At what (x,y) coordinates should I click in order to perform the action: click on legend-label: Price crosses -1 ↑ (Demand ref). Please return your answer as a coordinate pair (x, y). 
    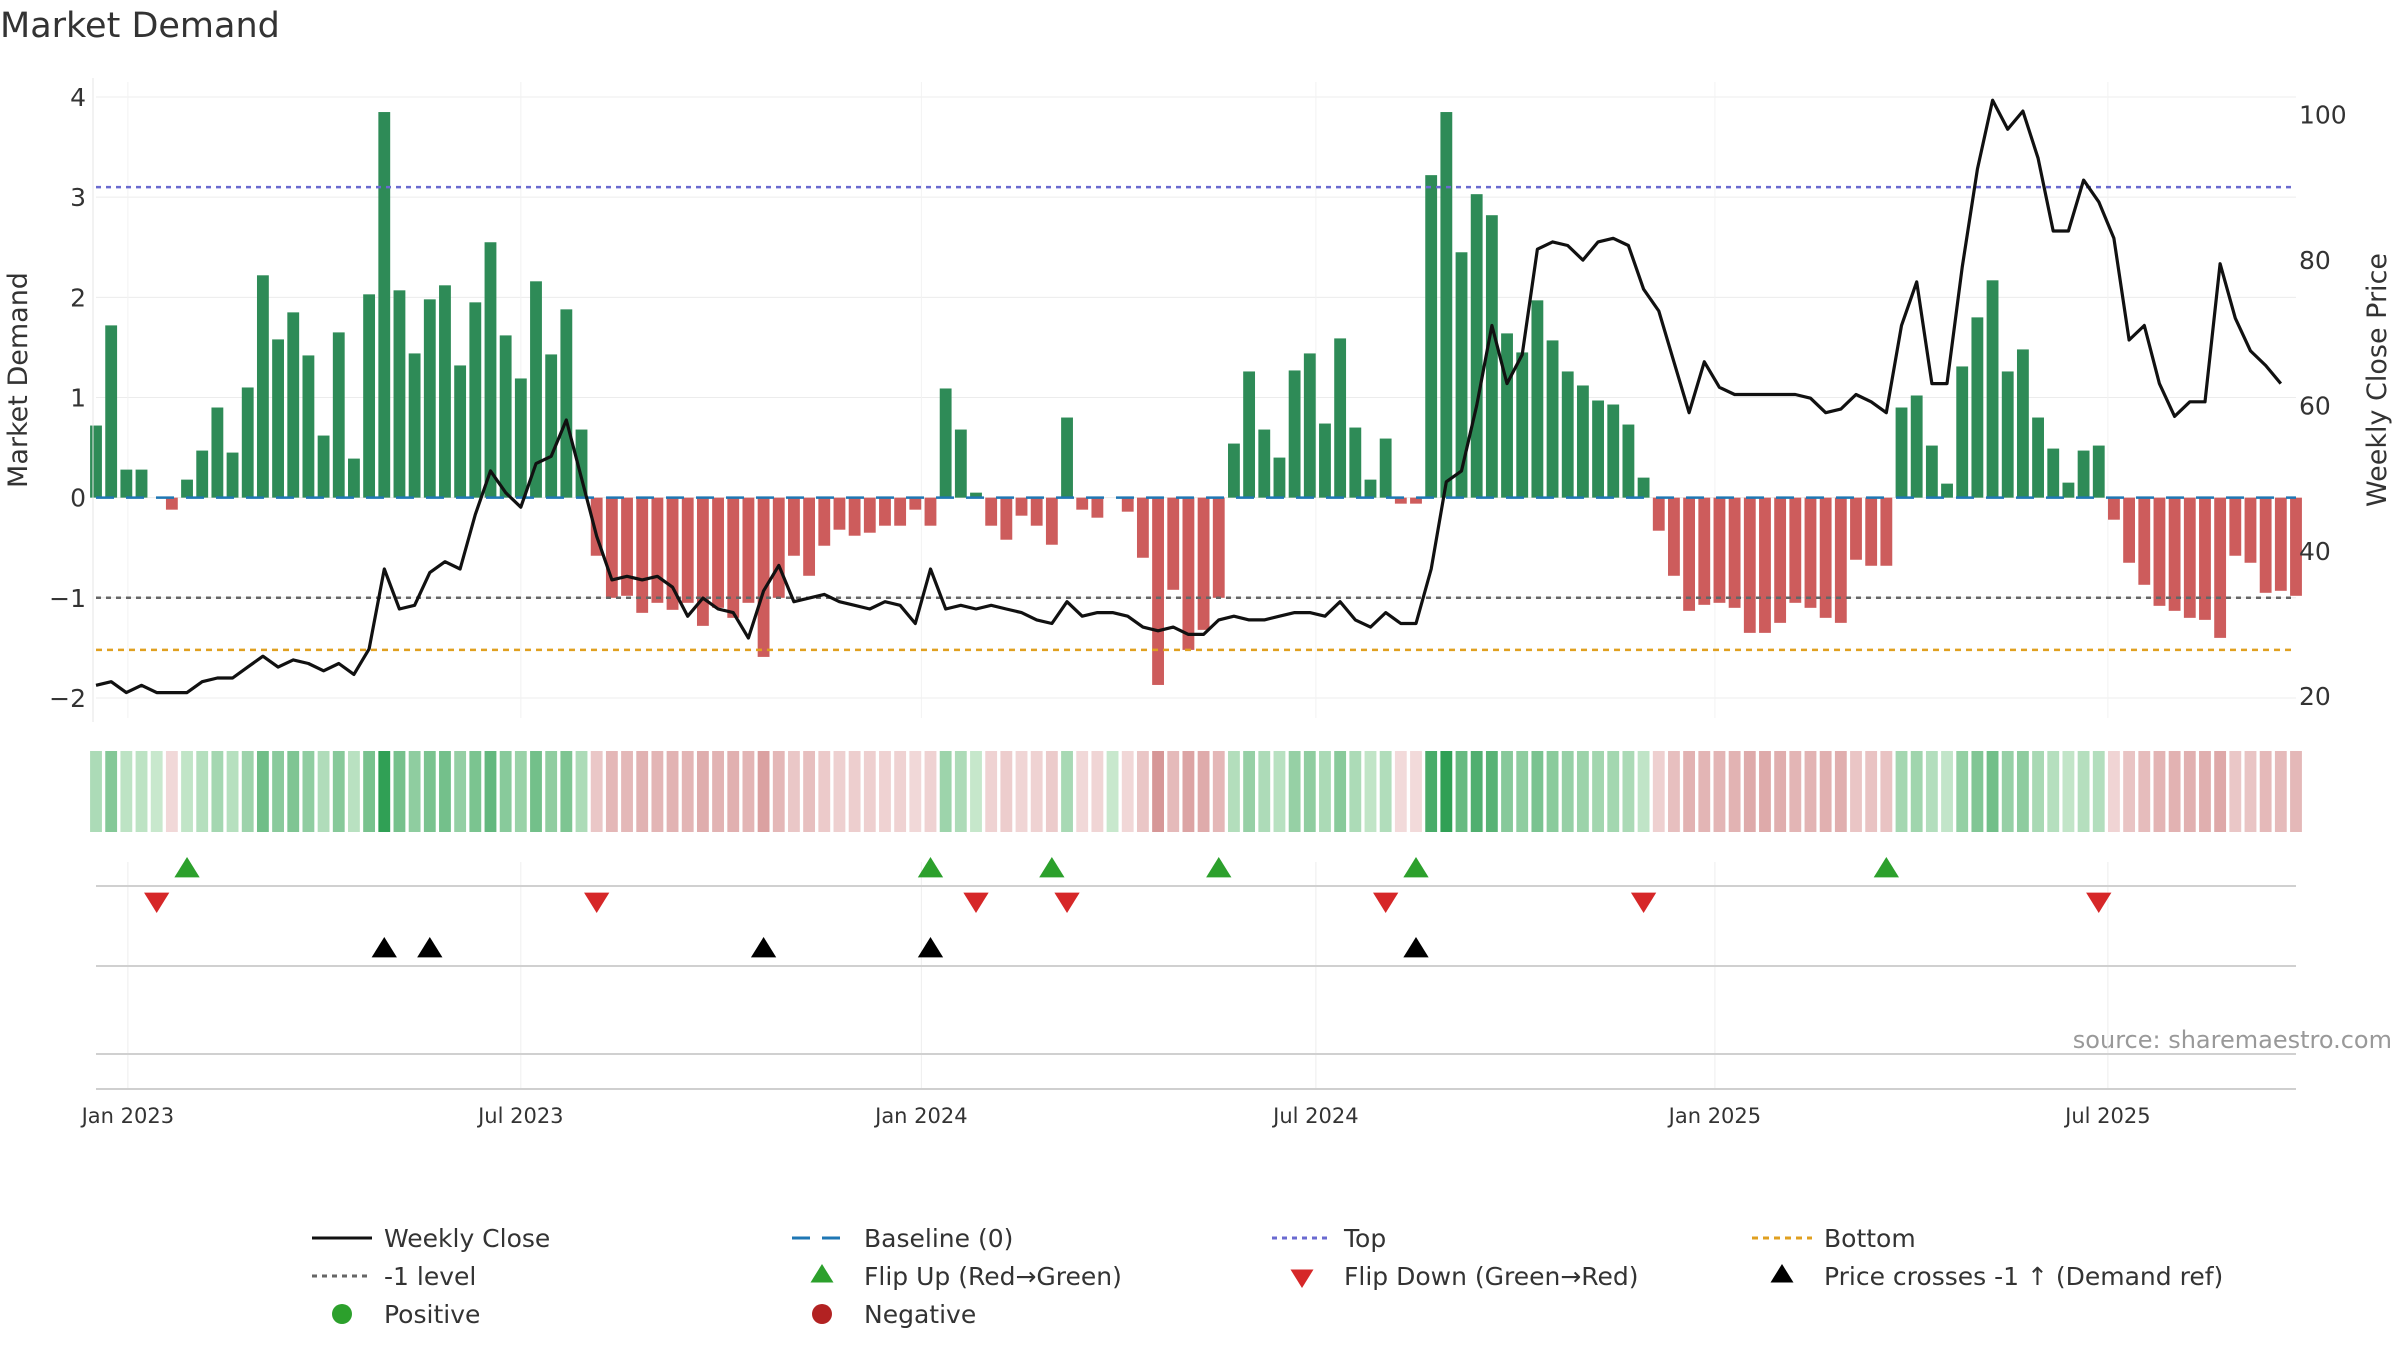
    Looking at the image, I should click on (2023, 1276).